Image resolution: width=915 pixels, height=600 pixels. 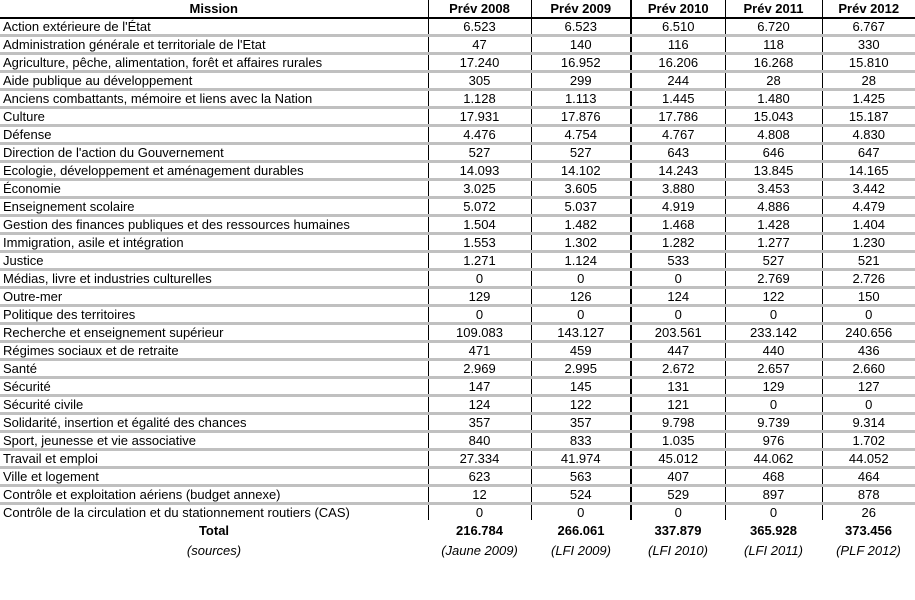 I want to click on table-row: Culture 17.931 17.876 17.786 15.043 15.187, so click(x=457, y=117).